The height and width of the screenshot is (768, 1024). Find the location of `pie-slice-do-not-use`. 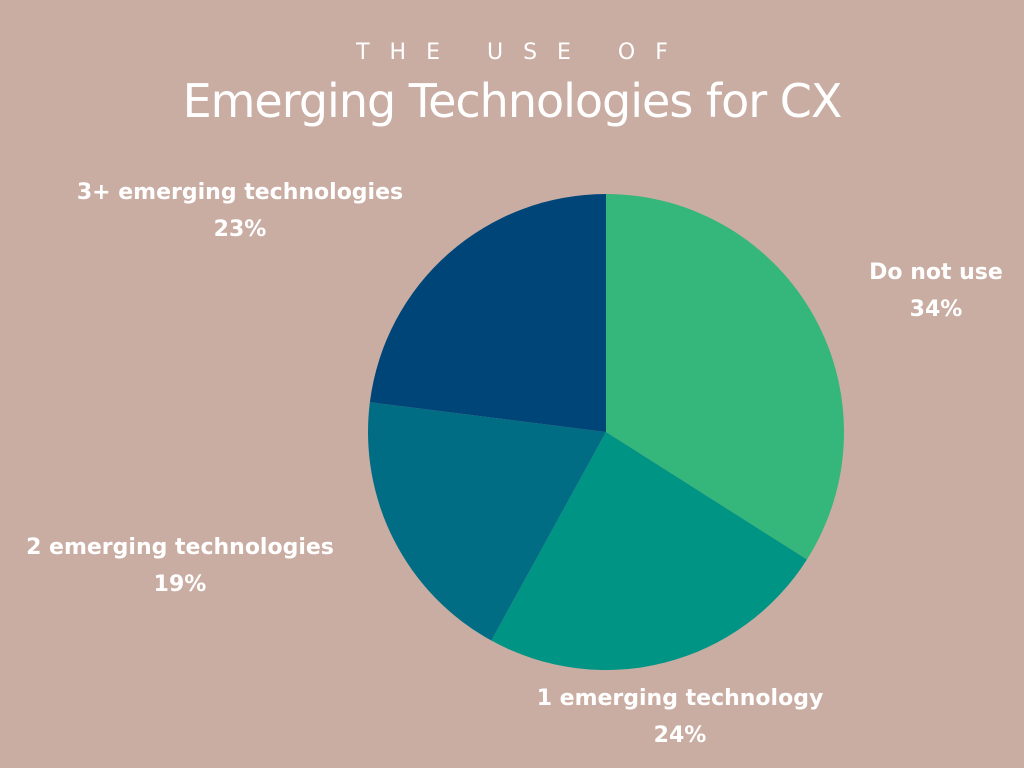

pie-slice-do-not-use is located at coordinates (725, 377).